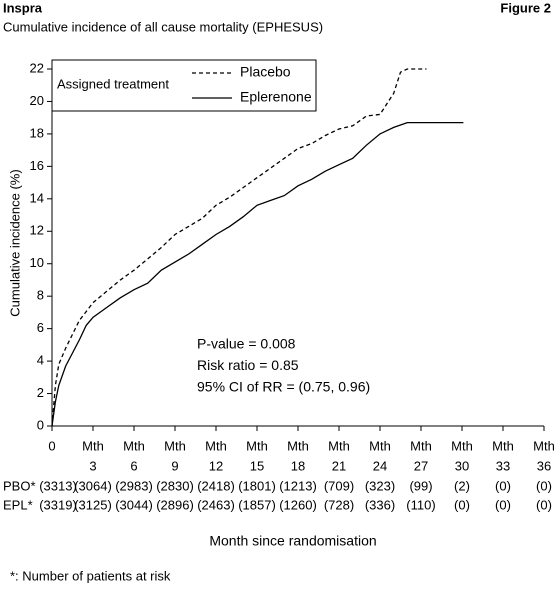 Image resolution: width=559 pixels, height=593 pixels. Describe the element at coordinates (380, 504) in the screenshot. I see `risk-count: (336)` at that location.